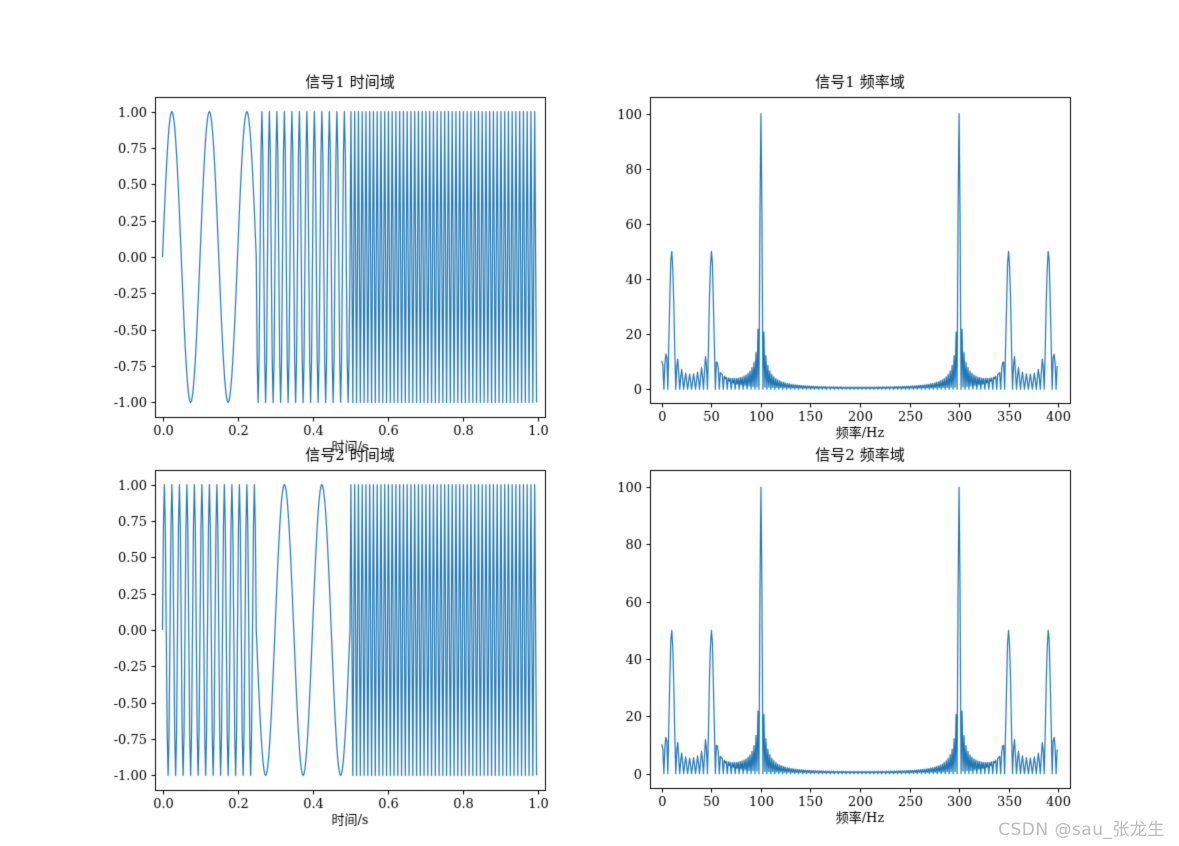  What do you see at coordinates (1081, 830) in the screenshot?
I see `watermark-text: CSDN @sau_张龙生` at bounding box center [1081, 830].